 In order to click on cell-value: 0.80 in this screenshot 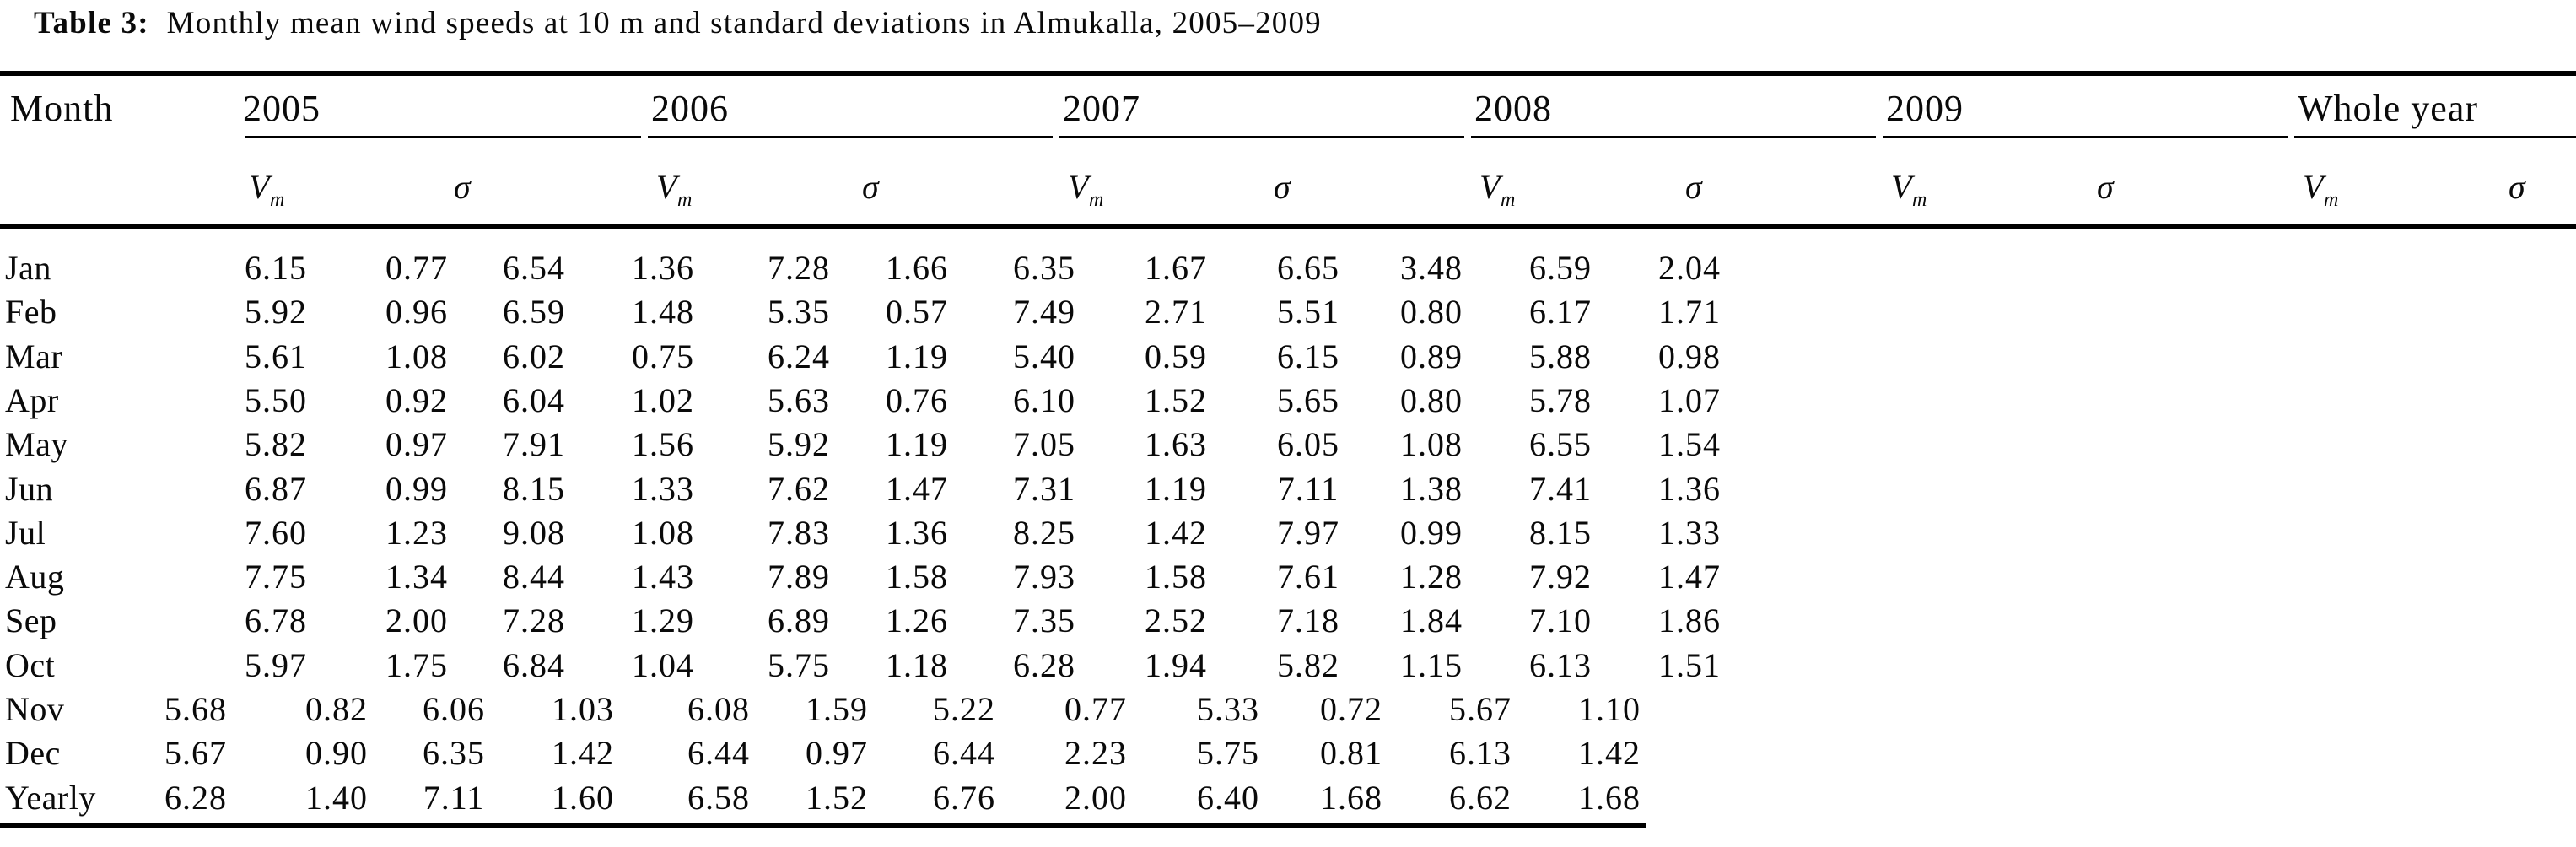, I will do `click(1431, 312)`.